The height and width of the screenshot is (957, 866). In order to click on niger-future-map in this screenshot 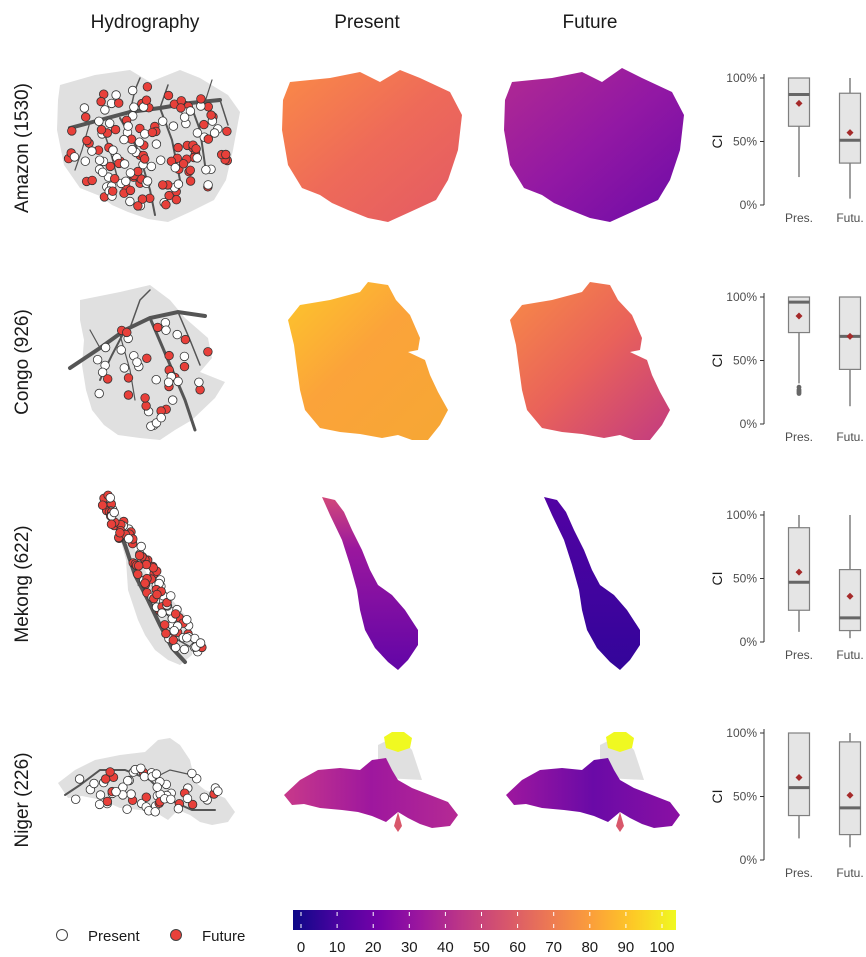, I will do `click(593, 782)`.